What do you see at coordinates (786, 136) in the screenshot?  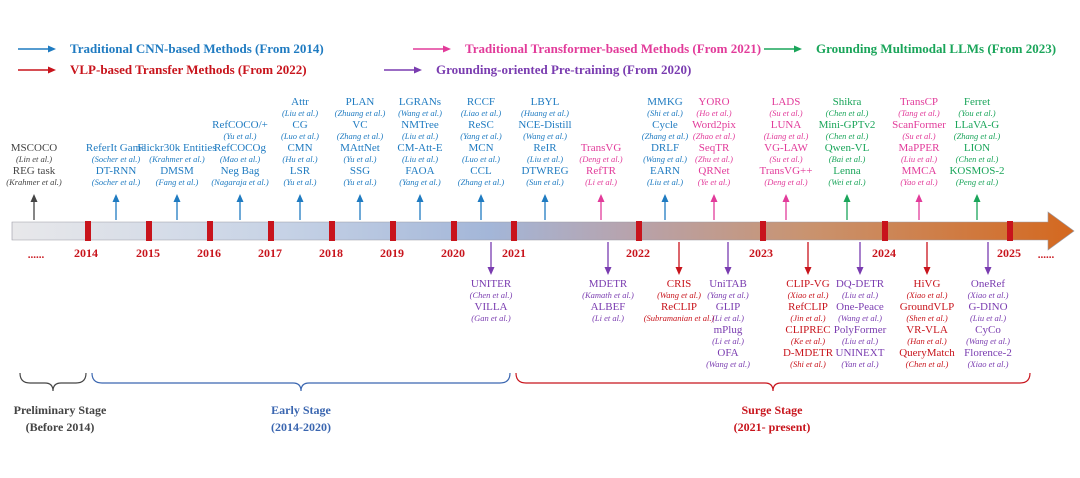 I see `method-citation: (Liang et al.)` at bounding box center [786, 136].